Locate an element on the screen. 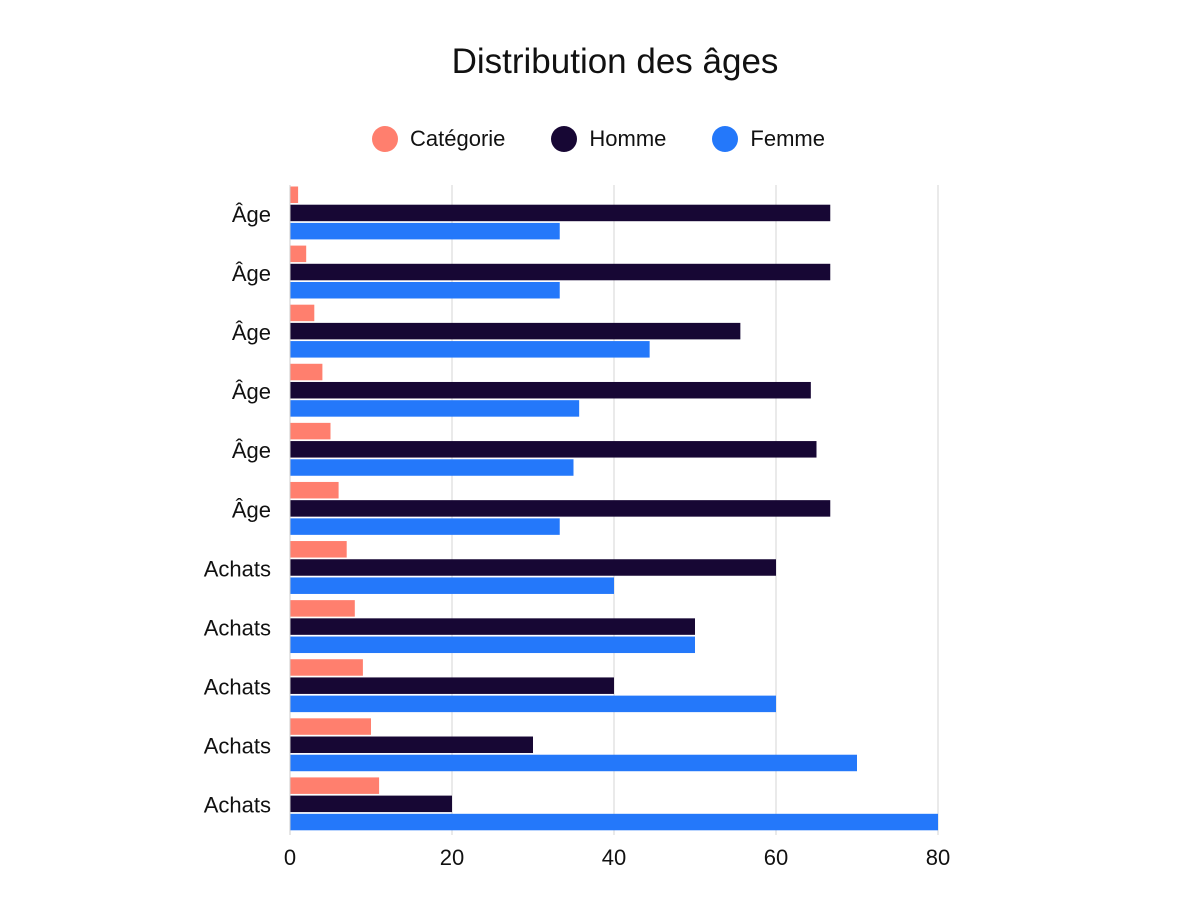 The height and width of the screenshot is (920, 1200). legend: Catégorie Homme Femme is located at coordinates (621, 139).